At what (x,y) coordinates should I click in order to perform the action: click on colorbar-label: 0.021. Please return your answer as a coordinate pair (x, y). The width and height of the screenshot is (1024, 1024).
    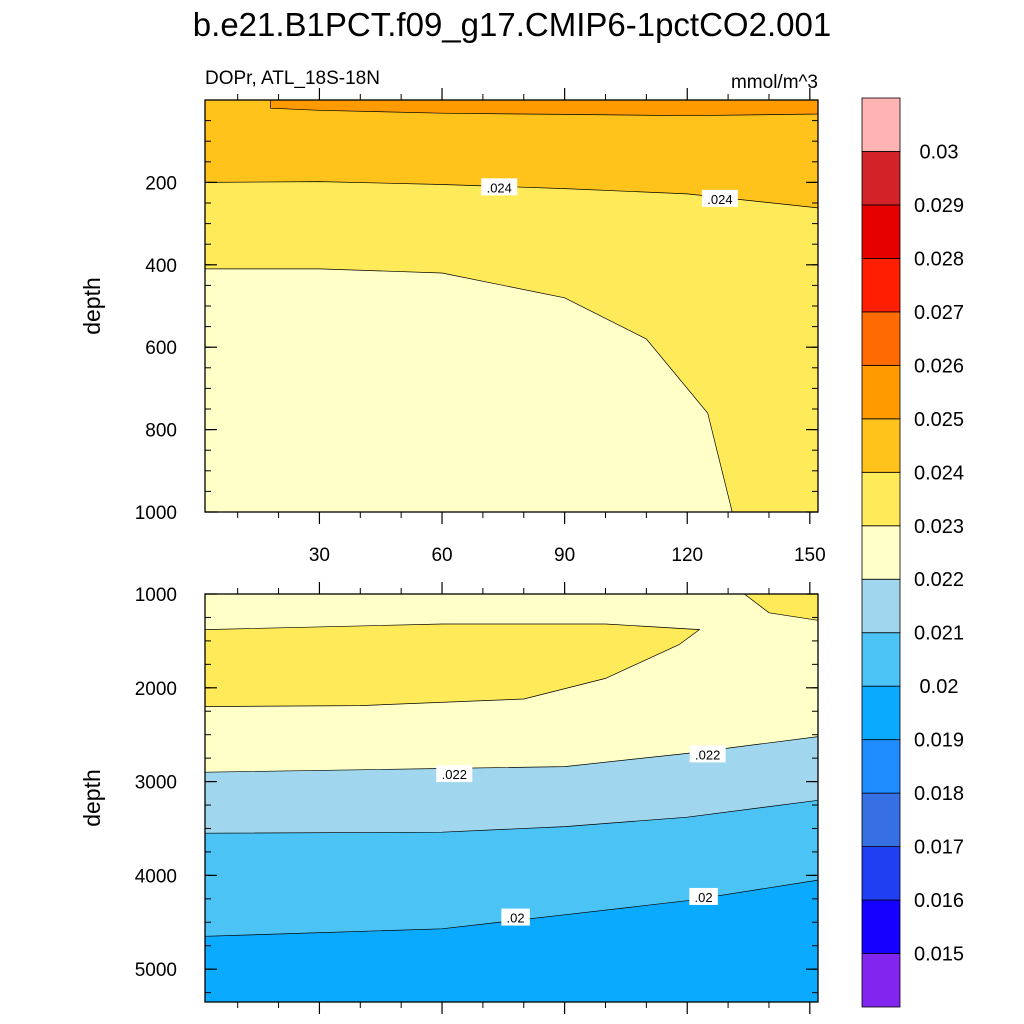
    Looking at the image, I should click on (939, 634).